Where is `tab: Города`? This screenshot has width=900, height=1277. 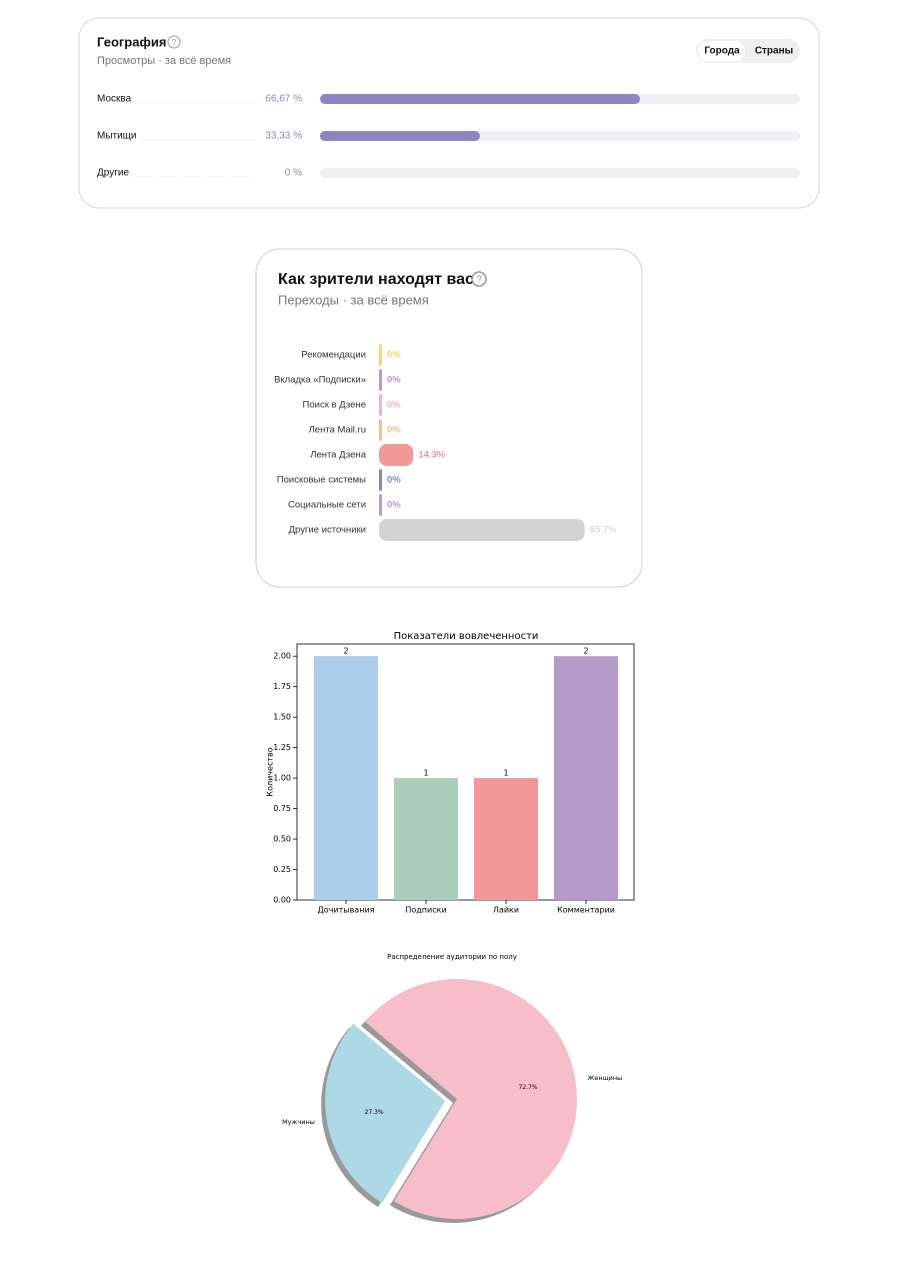
tab: Города is located at coordinates (722, 51).